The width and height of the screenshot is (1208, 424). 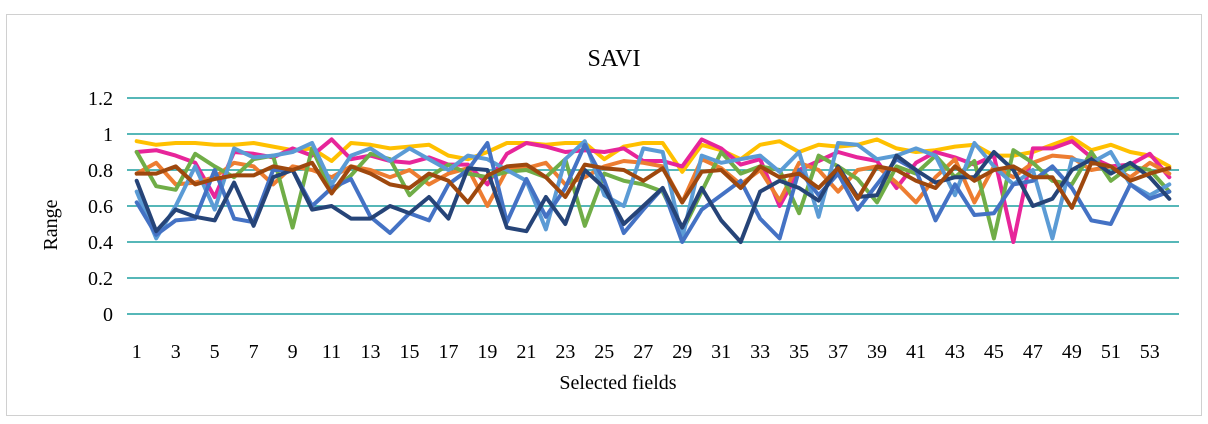 I want to click on x-tick-label: 43, so click(x=955, y=352).